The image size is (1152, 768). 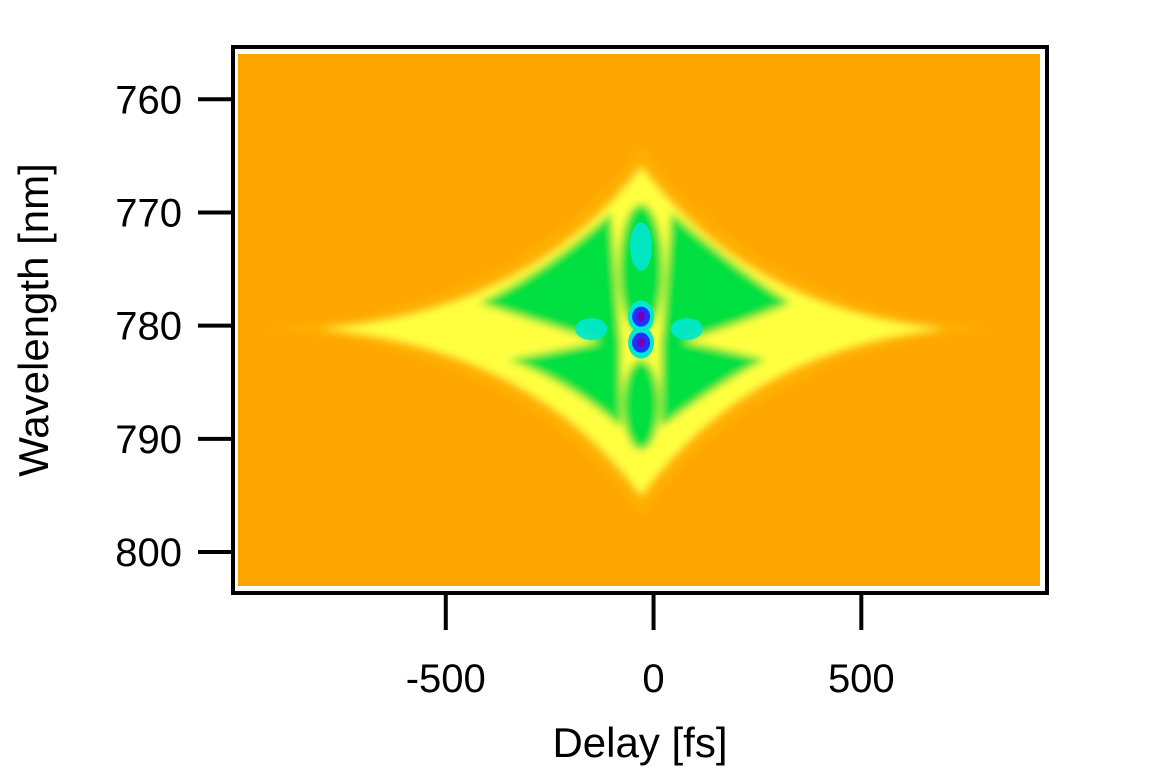 I want to click on x-tick-label: -500, so click(x=446, y=679).